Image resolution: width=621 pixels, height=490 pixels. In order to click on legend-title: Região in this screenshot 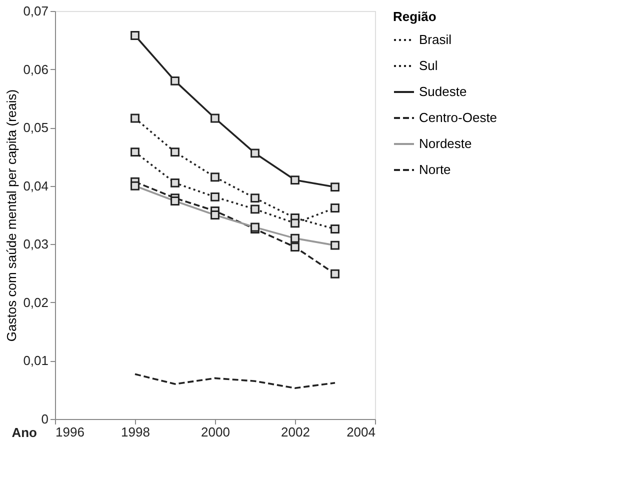, I will do `click(414, 16)`.